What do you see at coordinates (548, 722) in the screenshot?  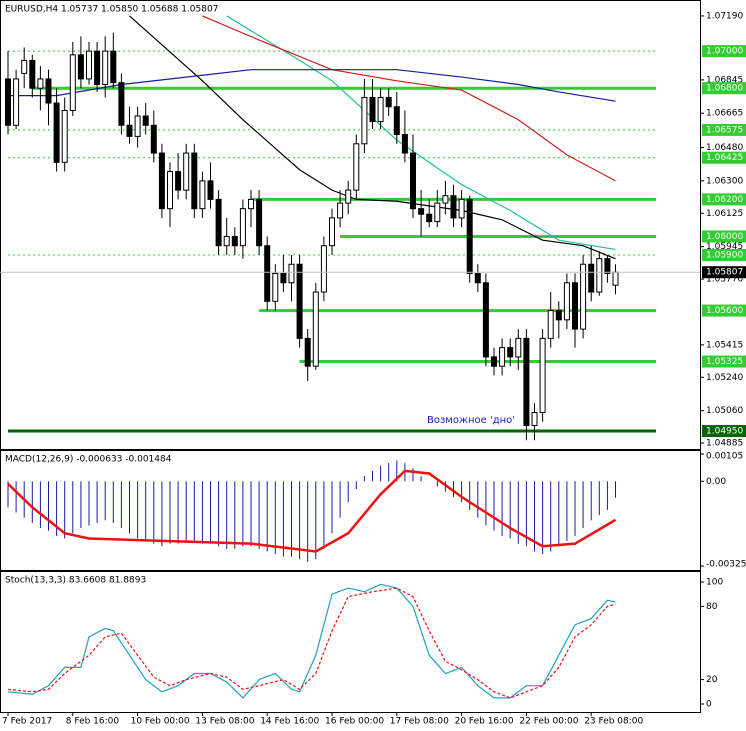 I see `x-tick-label: 22 Feb 00:00` at bounding box center [548, 722].